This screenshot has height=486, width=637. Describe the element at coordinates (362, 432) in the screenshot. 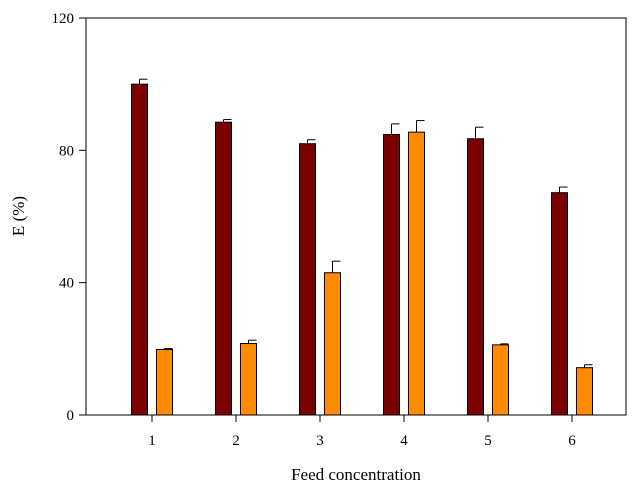

I see `x-axis: 1 2 3 4 5 6` at that location.